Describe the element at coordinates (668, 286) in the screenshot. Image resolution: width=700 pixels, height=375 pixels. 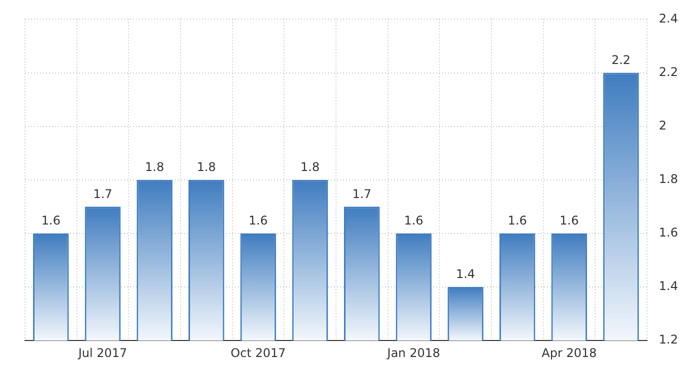
I see `text: 1.4` at that location.